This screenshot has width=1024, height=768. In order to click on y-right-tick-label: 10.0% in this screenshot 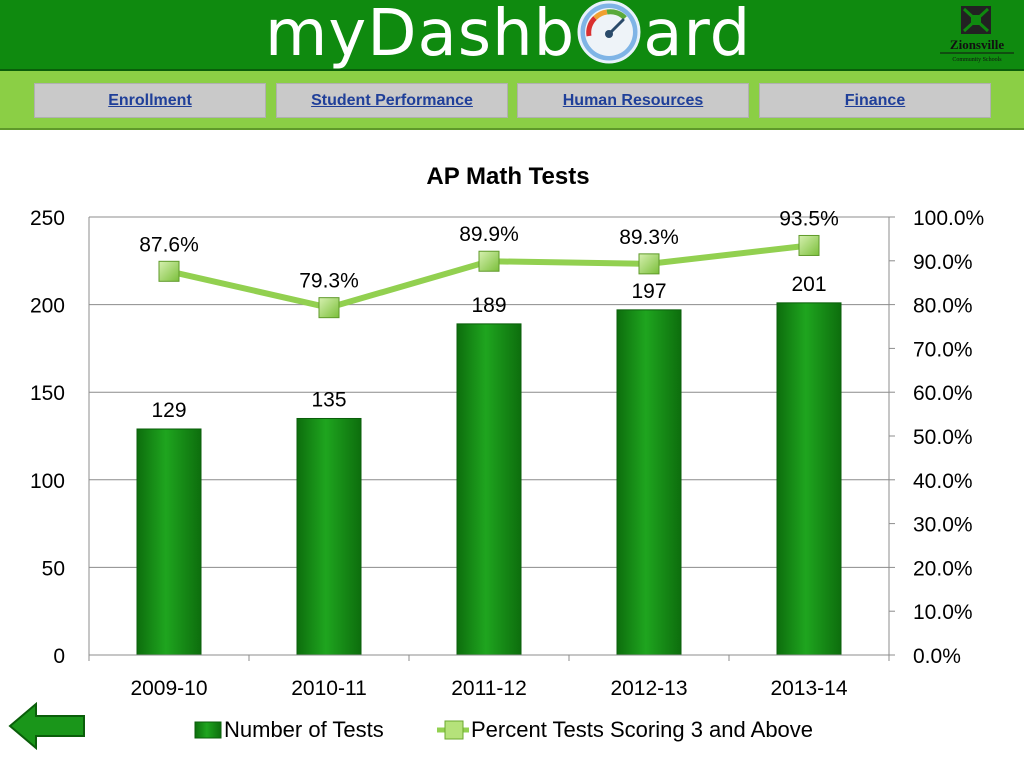, I will do `click(943, 612)`.